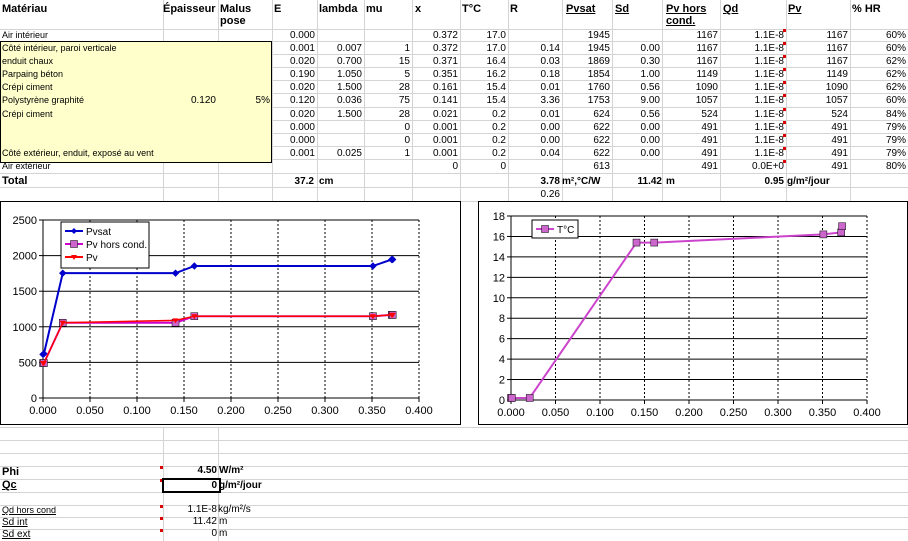  Describe the element at coordinates (445, 100) in the screenshot. I see `cell-x: 0.141` at that location.